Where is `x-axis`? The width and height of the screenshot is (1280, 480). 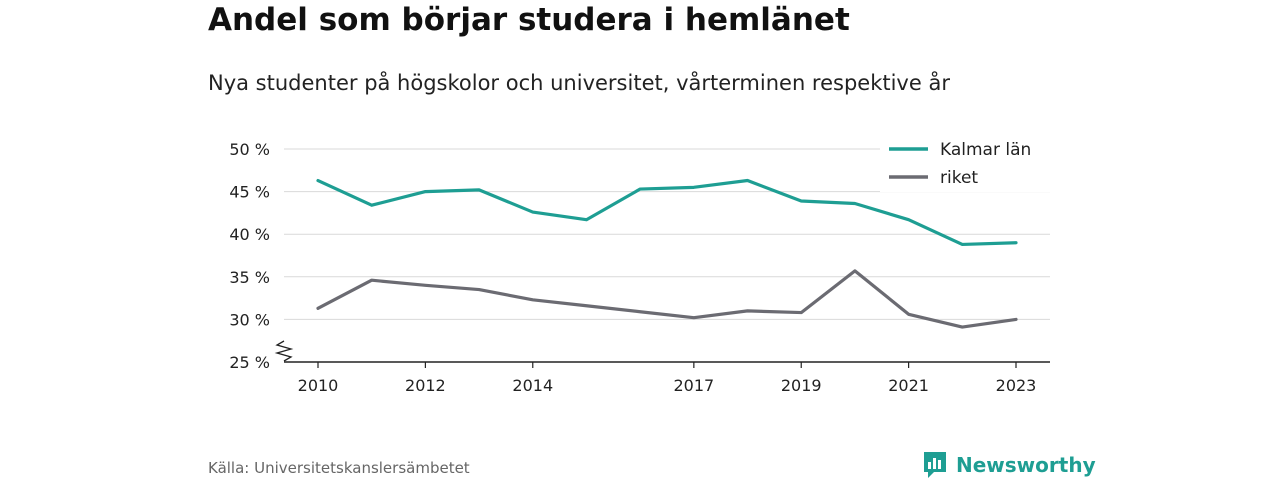
x-axis is located at coordinates (662, 351).